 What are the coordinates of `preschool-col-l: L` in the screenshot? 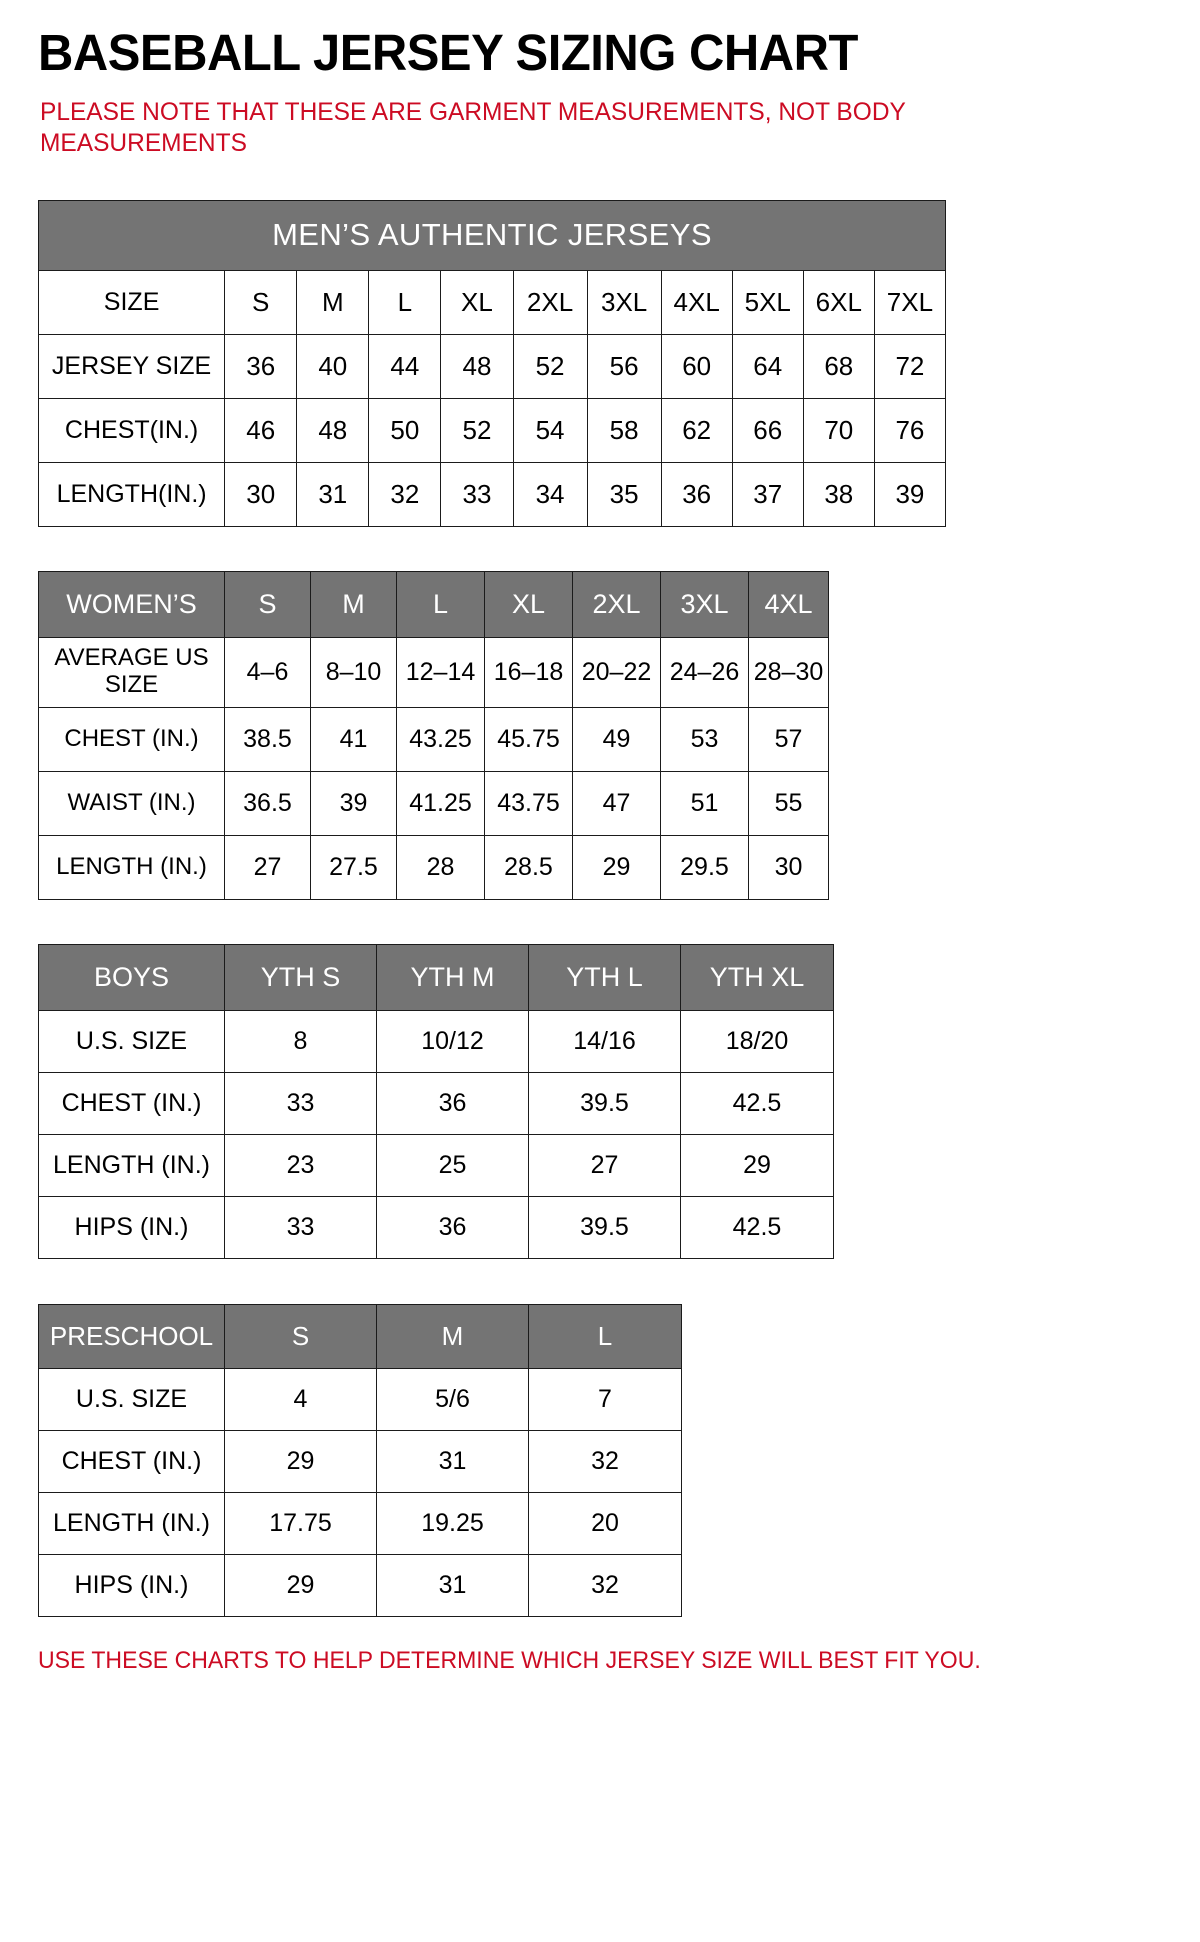 It's located at (605, 1336).